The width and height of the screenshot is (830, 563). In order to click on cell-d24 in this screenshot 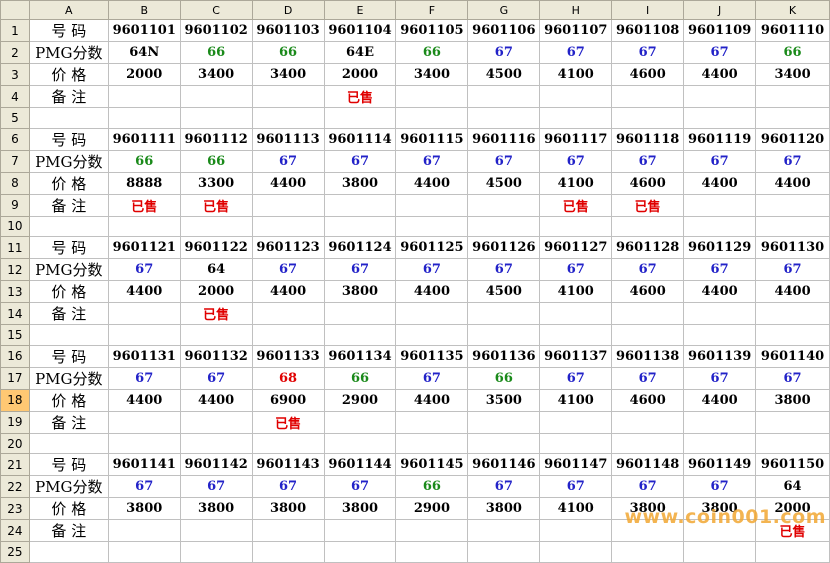, I will do `click(288, 531)`.